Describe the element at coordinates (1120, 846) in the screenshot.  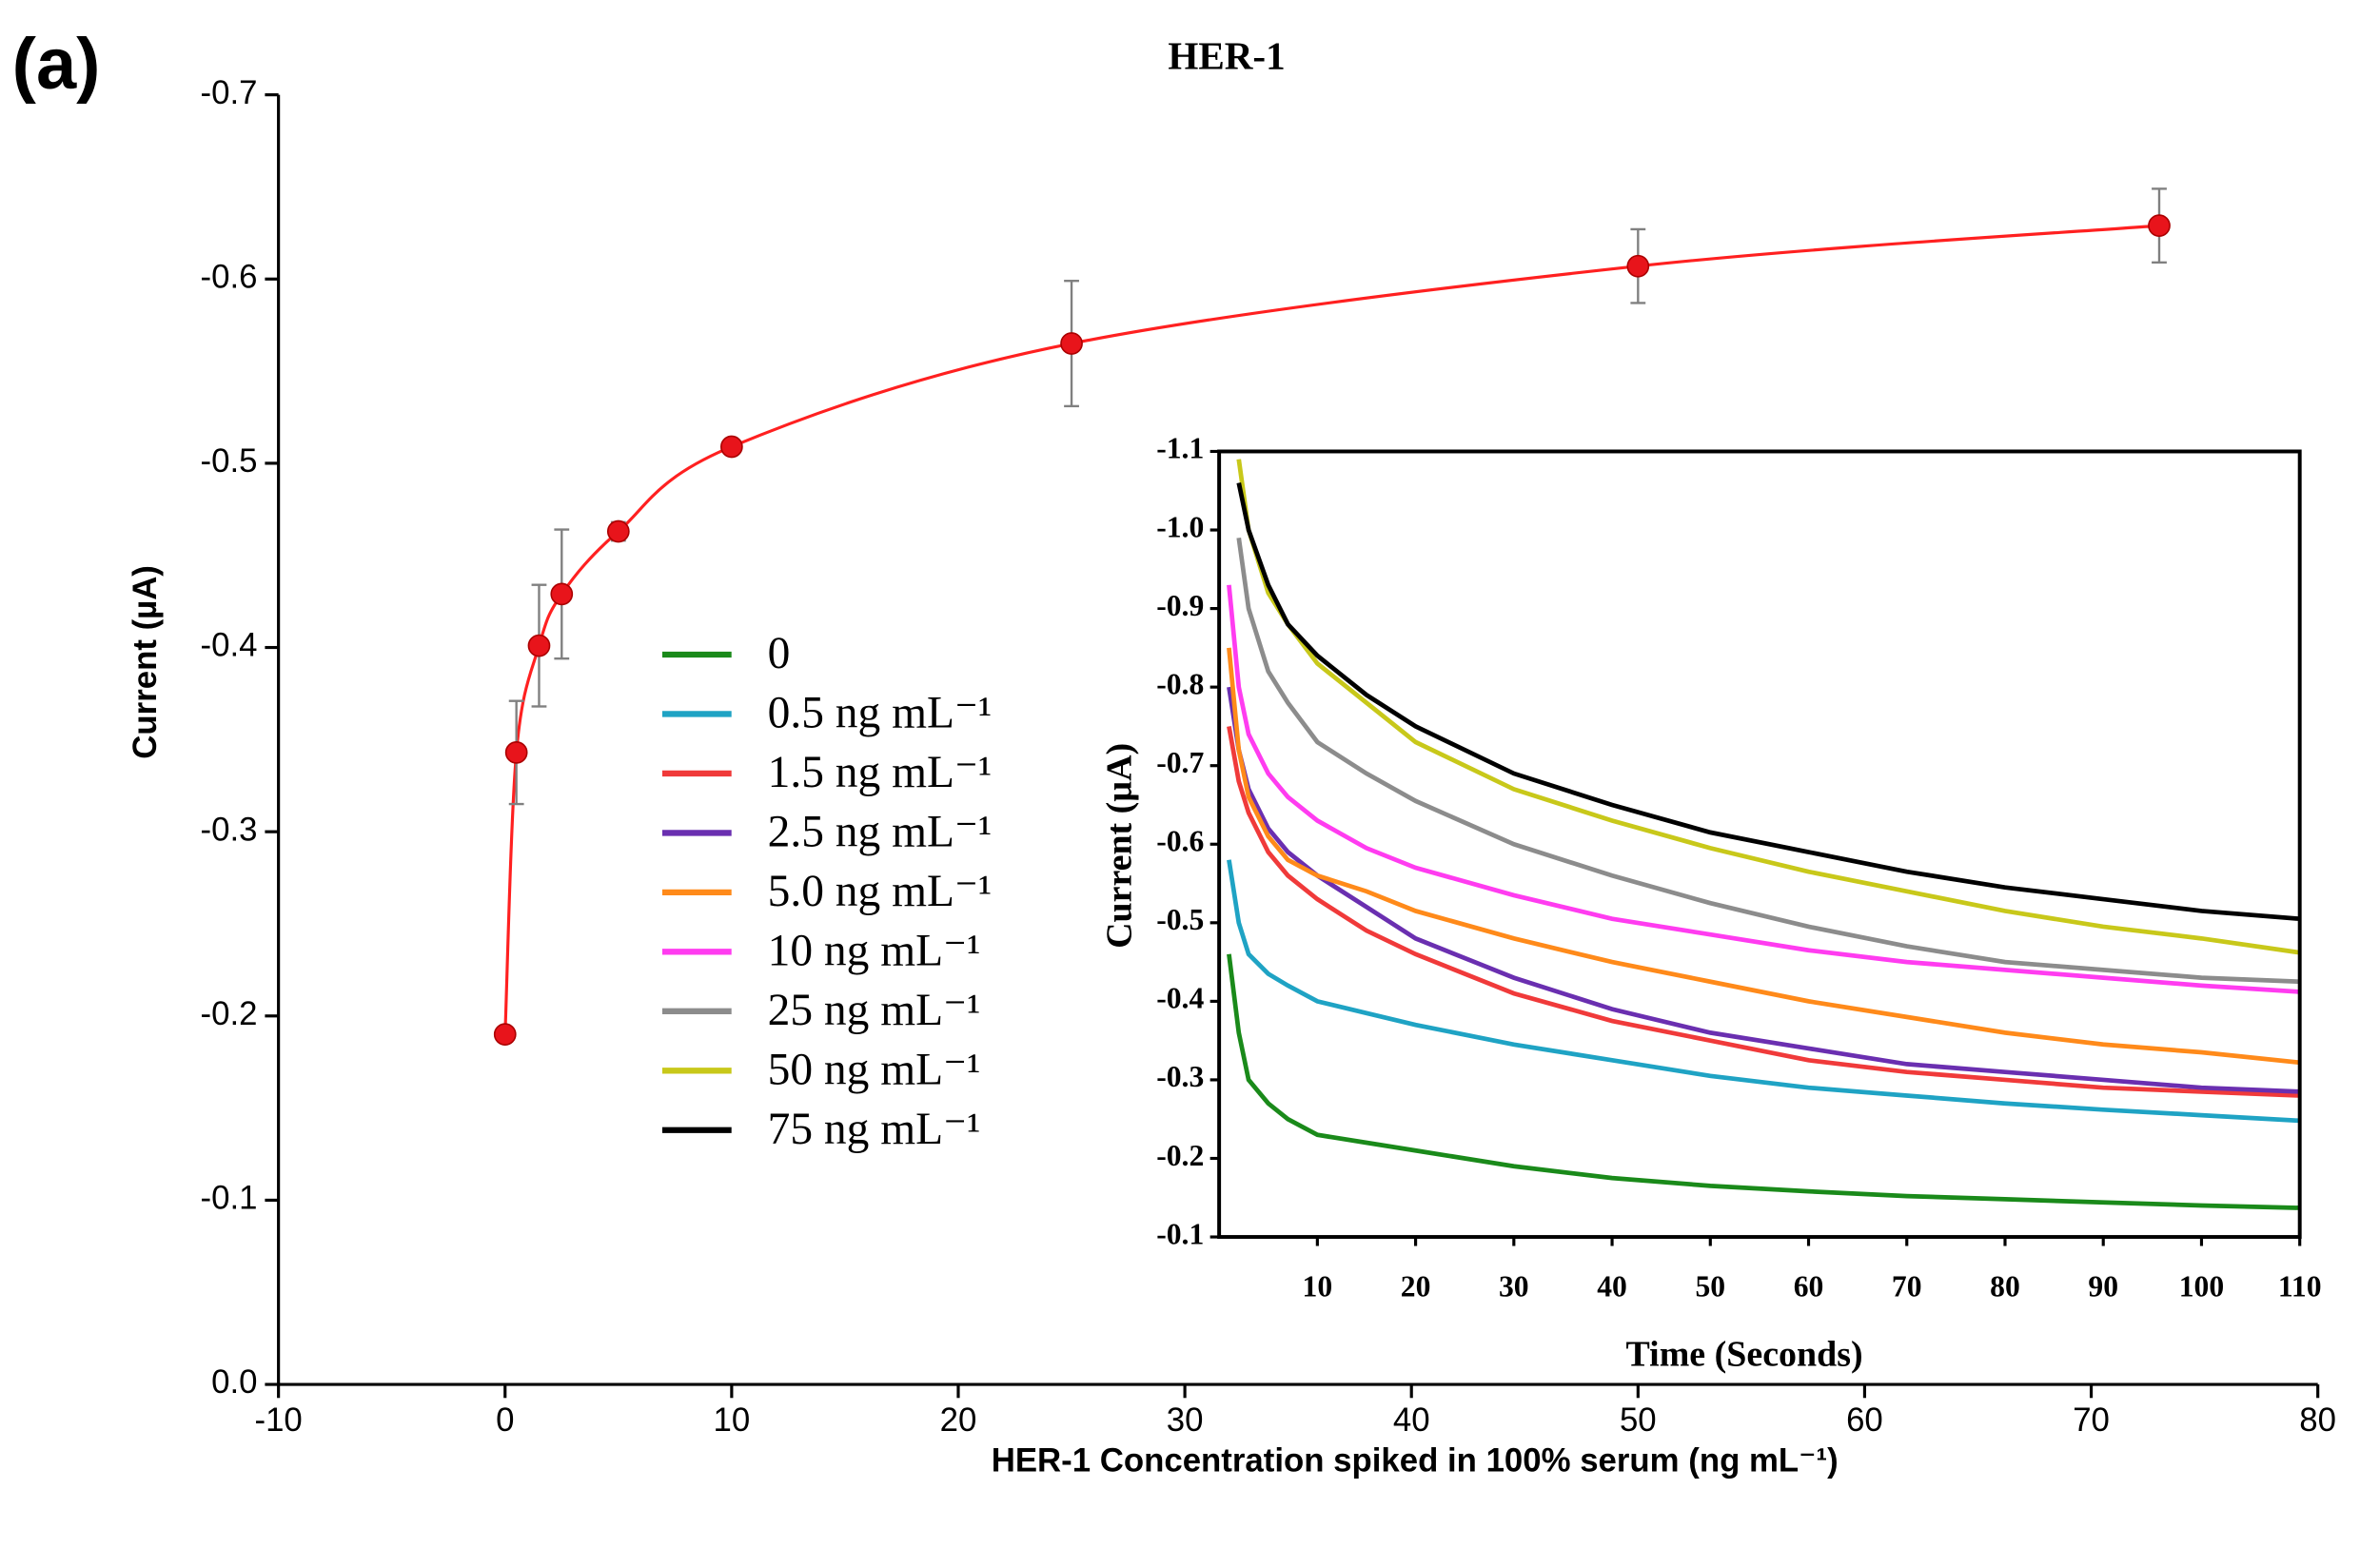
I see `inset-y-axis-label: Current (µA)` at that location.